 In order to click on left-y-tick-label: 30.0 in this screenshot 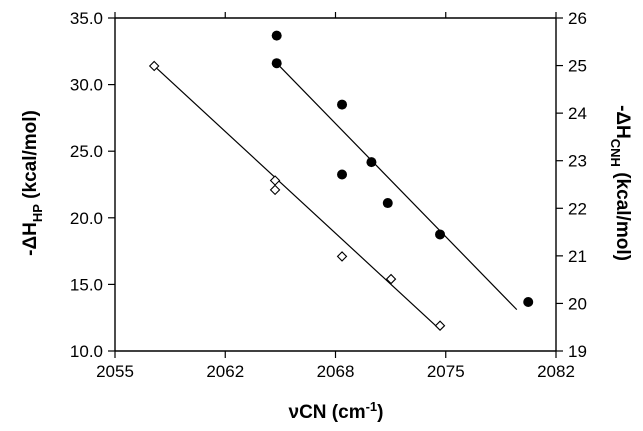, I will do `click(86, 85)`.